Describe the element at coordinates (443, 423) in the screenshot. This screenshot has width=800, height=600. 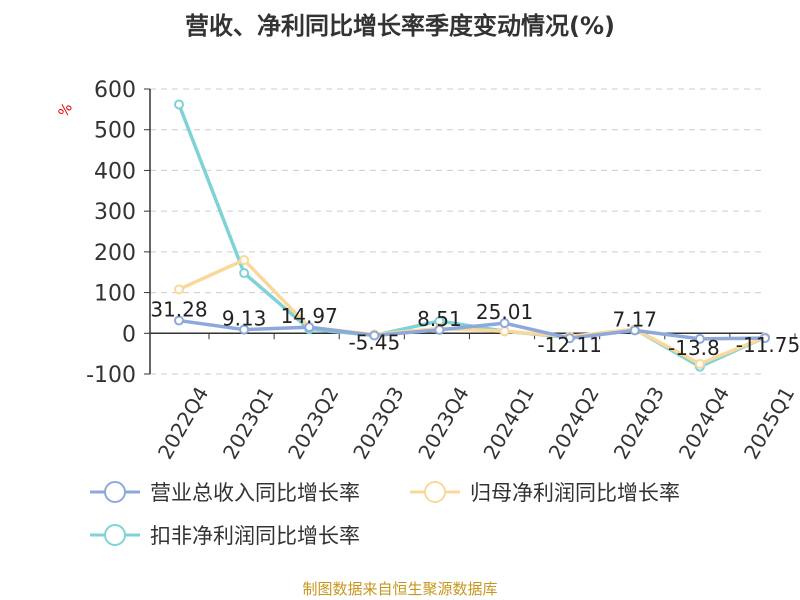
I see `x-tick-label: 2023Q4` at that location.